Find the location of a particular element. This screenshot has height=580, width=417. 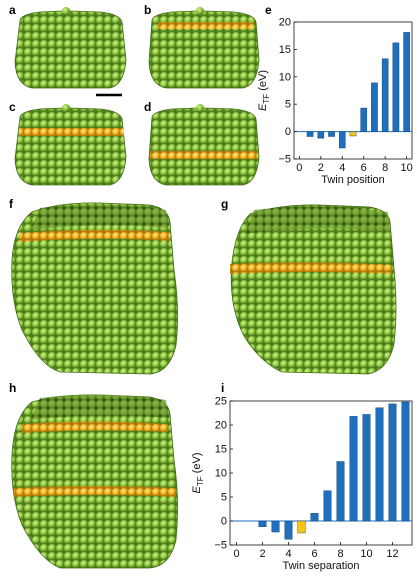

chart-e: −5 0 5 10 15 20 0 2 4 6 8 10 Twin position ETF (eV) is located at coordinates (335, 102).